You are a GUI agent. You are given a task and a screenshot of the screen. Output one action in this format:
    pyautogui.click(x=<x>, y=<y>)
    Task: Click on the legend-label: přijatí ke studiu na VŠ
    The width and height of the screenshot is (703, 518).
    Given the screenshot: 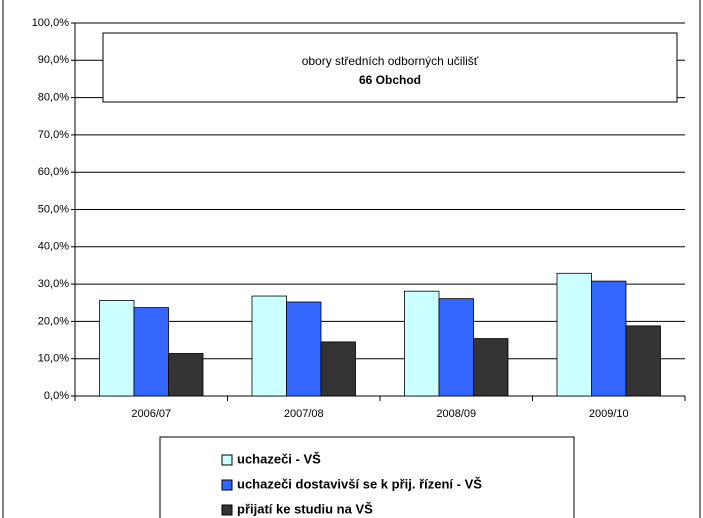 What is the action you would take?
    pyautogui.click(x=305, y=508)
    